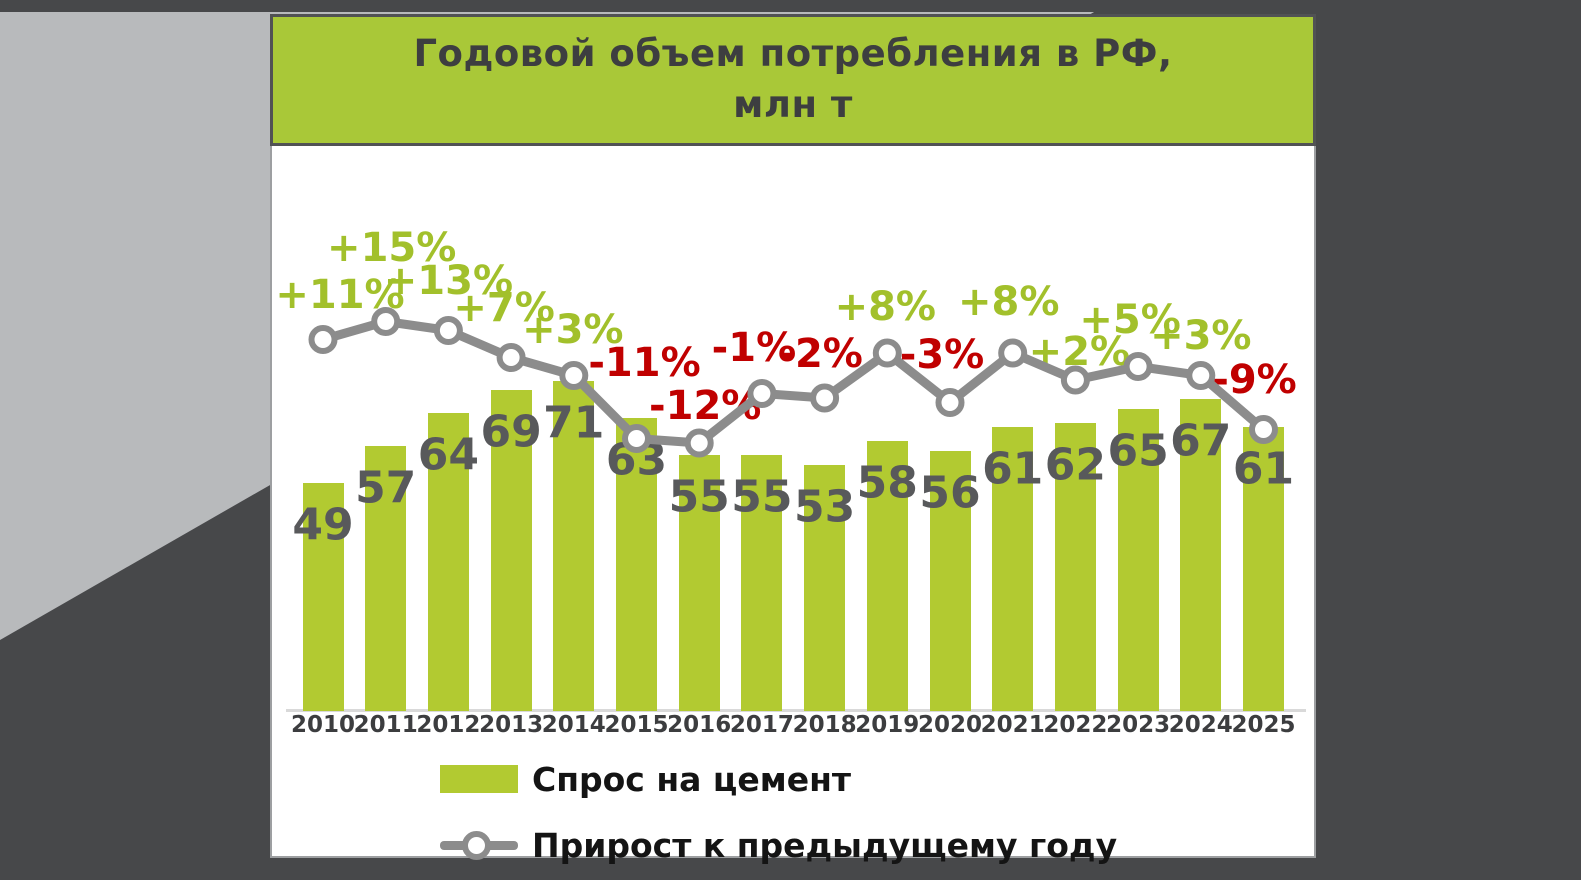 This screenshot has height=880, width=1581. I want to click on bar-value-2019: 58, so click(887, 483).